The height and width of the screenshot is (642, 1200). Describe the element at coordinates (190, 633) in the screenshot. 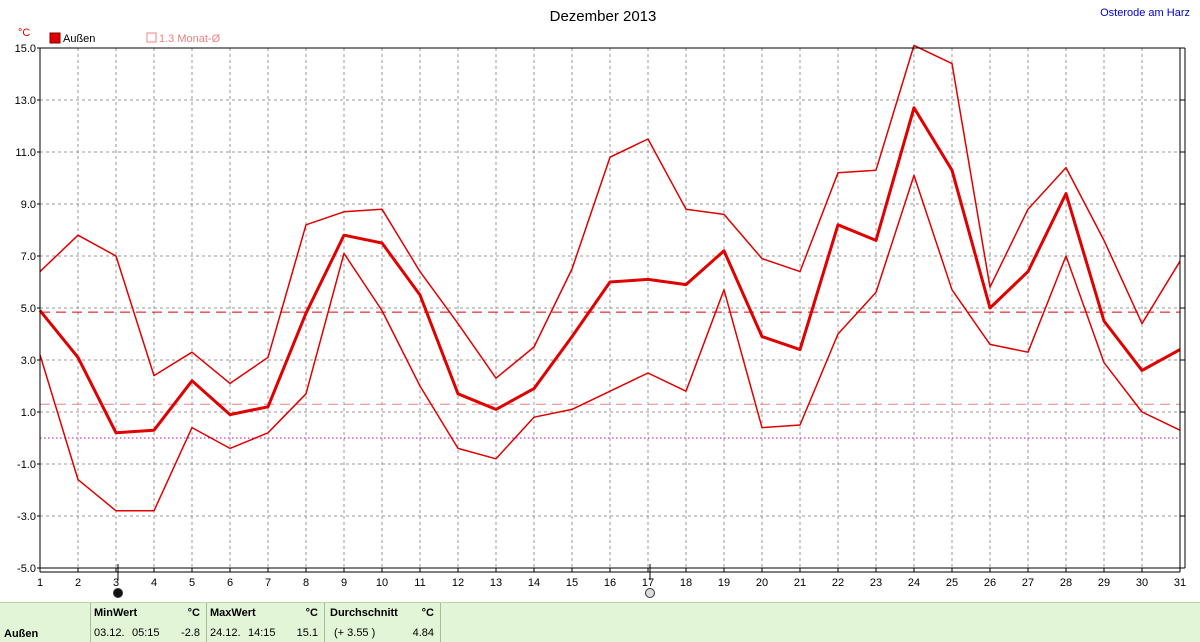

I see `stats-min-value: -2.8` at that location.